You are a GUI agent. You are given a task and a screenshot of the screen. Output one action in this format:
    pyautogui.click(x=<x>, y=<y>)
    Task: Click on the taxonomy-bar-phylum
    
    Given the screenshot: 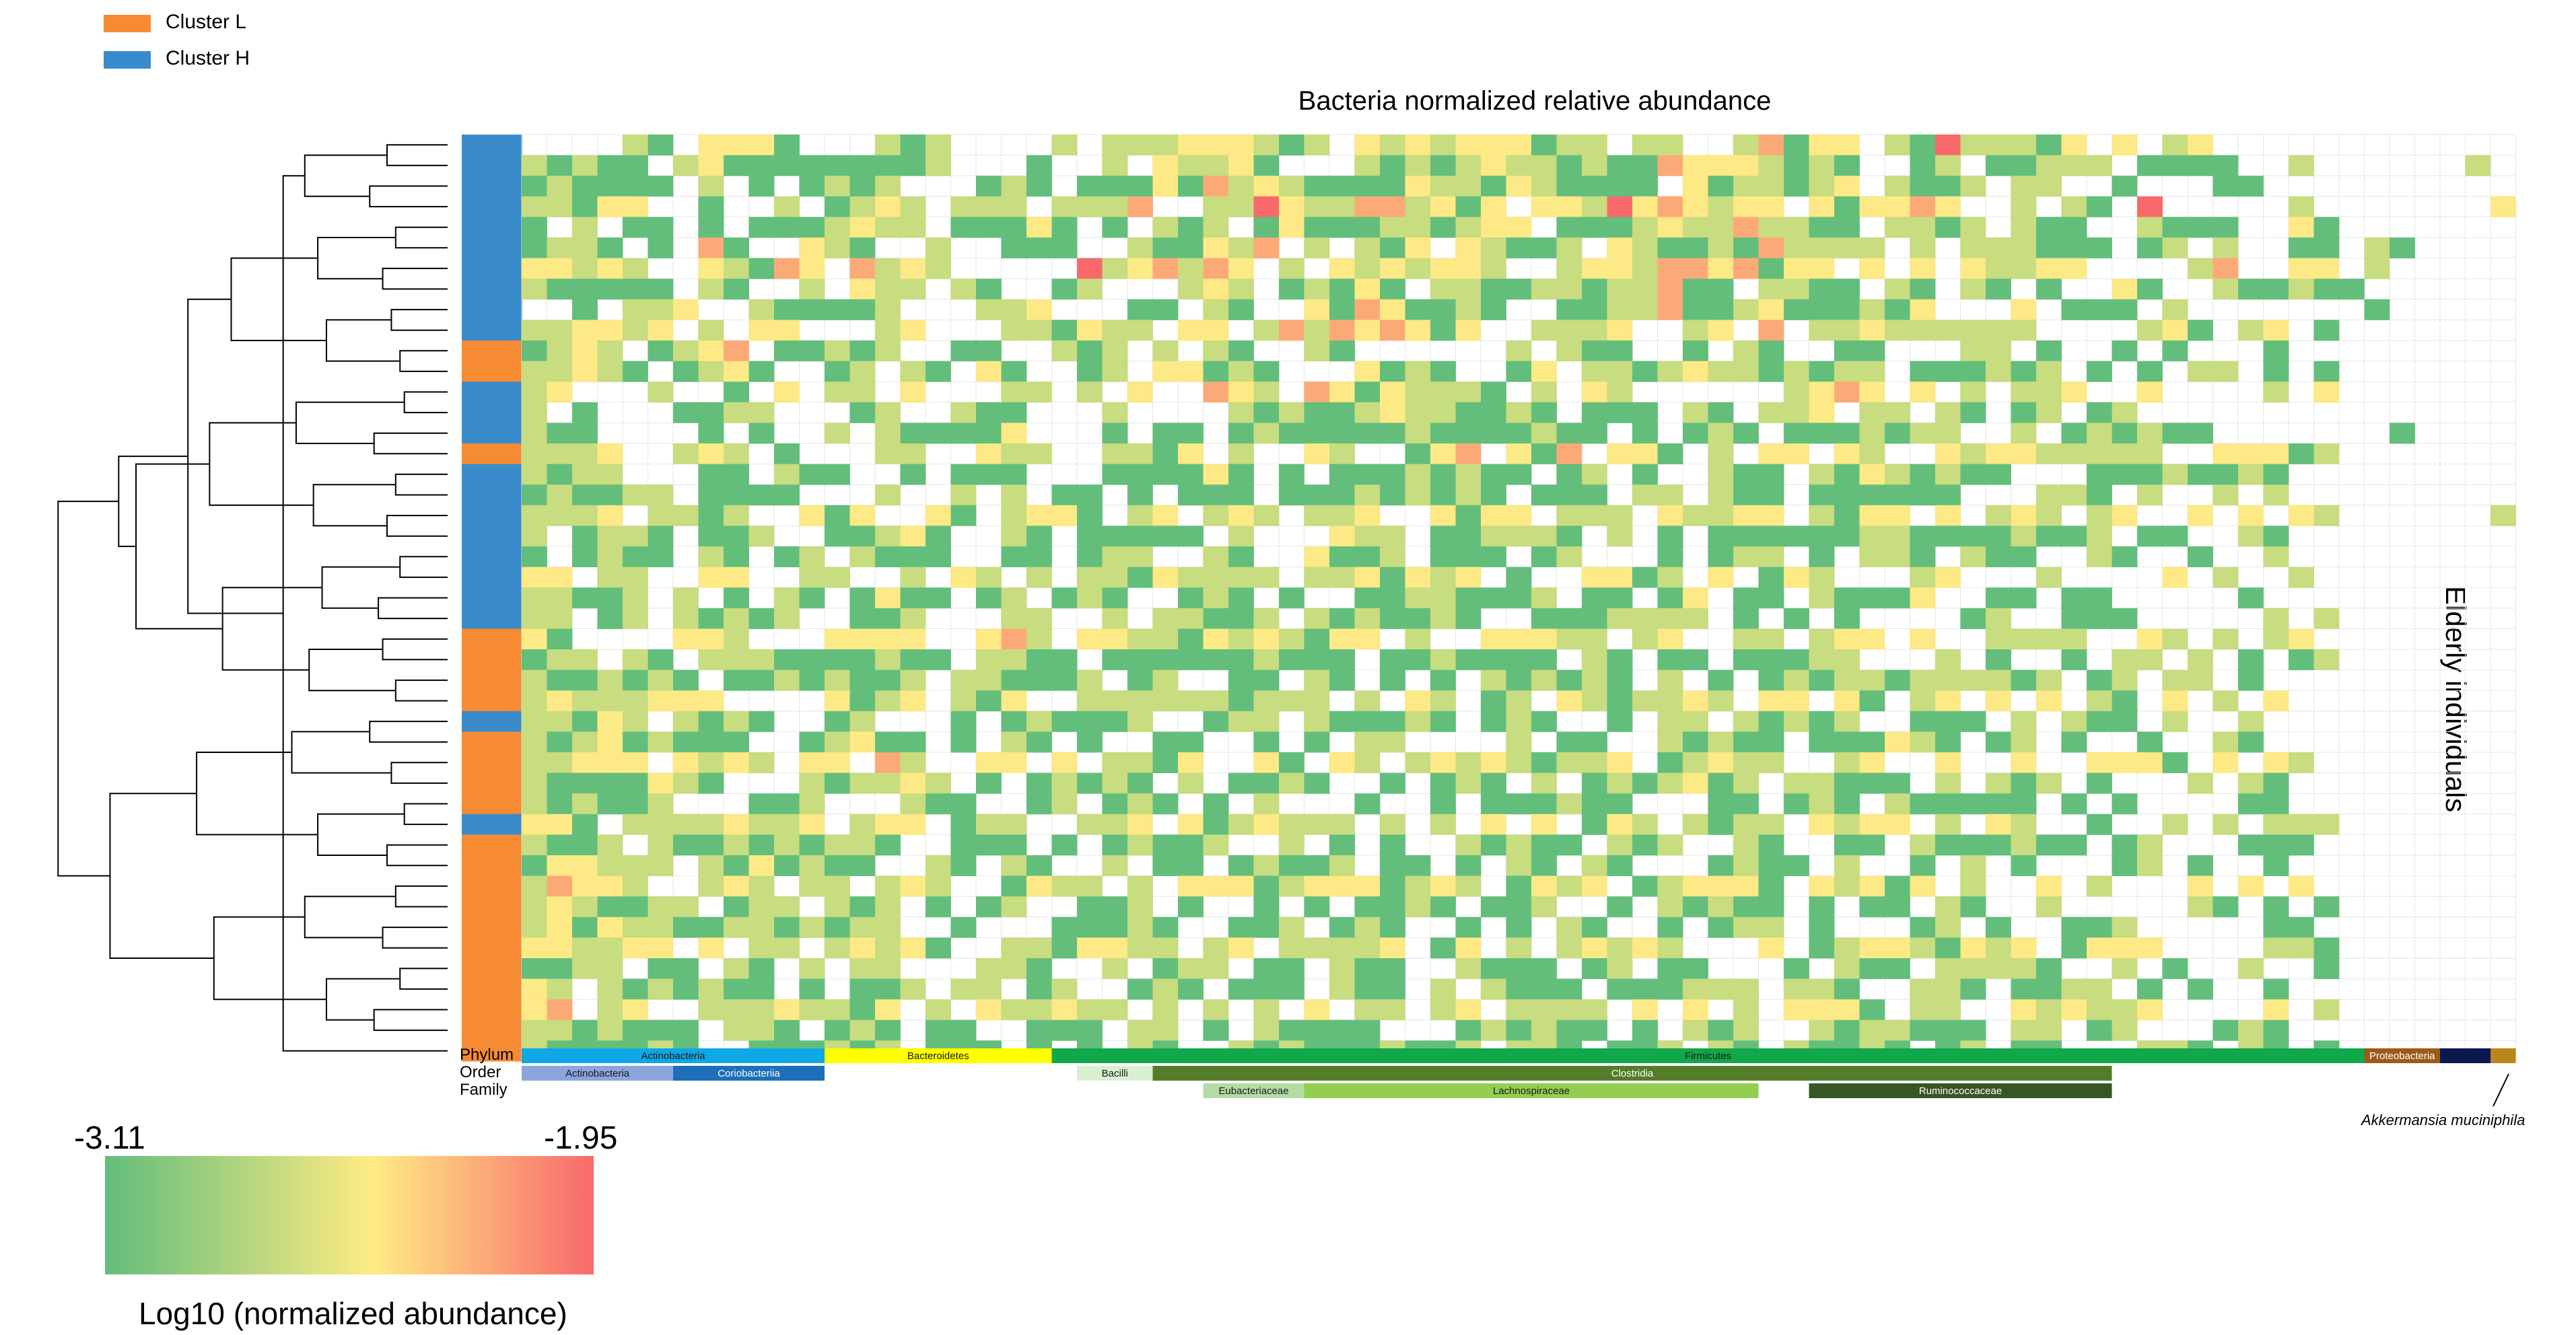 What is the action you would take?
    pyautogui.click(x=938, y=1055)
    